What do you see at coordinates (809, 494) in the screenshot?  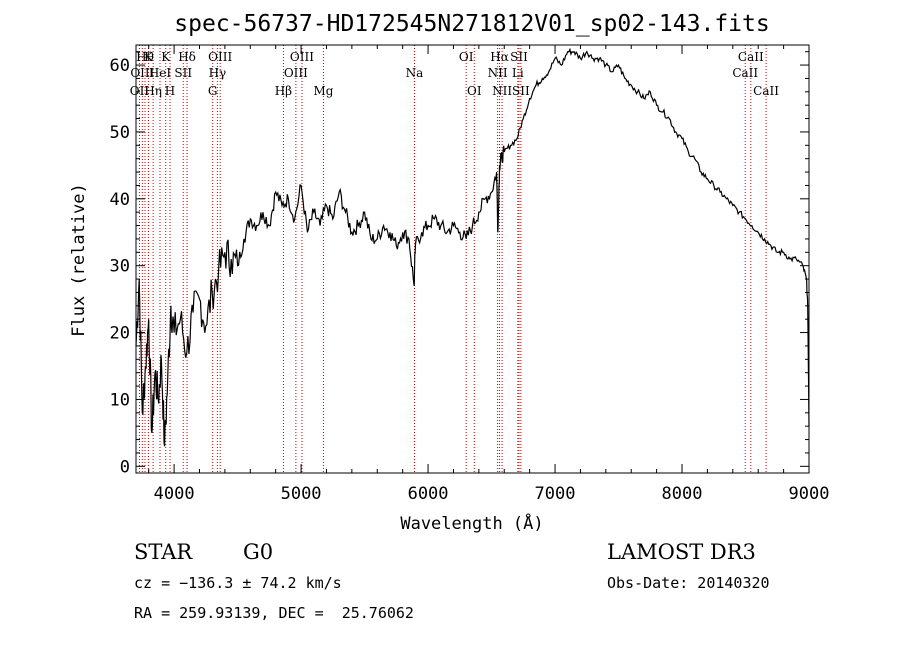 I see `x-tick-label: 9000` at bounding box center [809, 494].